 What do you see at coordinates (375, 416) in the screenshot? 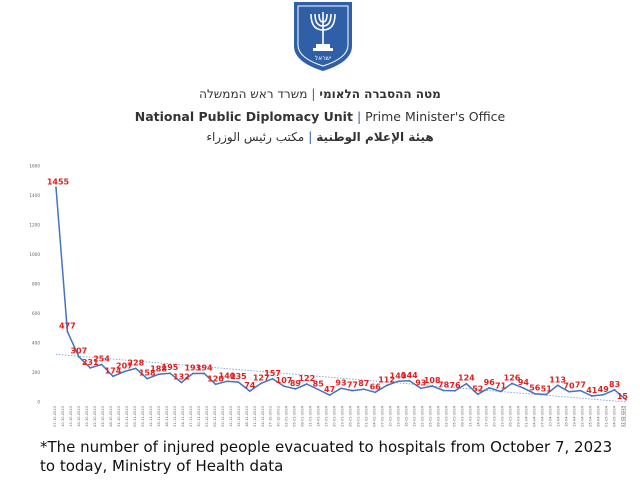
I see `x-tick-label: 04-02-2024` at bounding box center [375, 416].